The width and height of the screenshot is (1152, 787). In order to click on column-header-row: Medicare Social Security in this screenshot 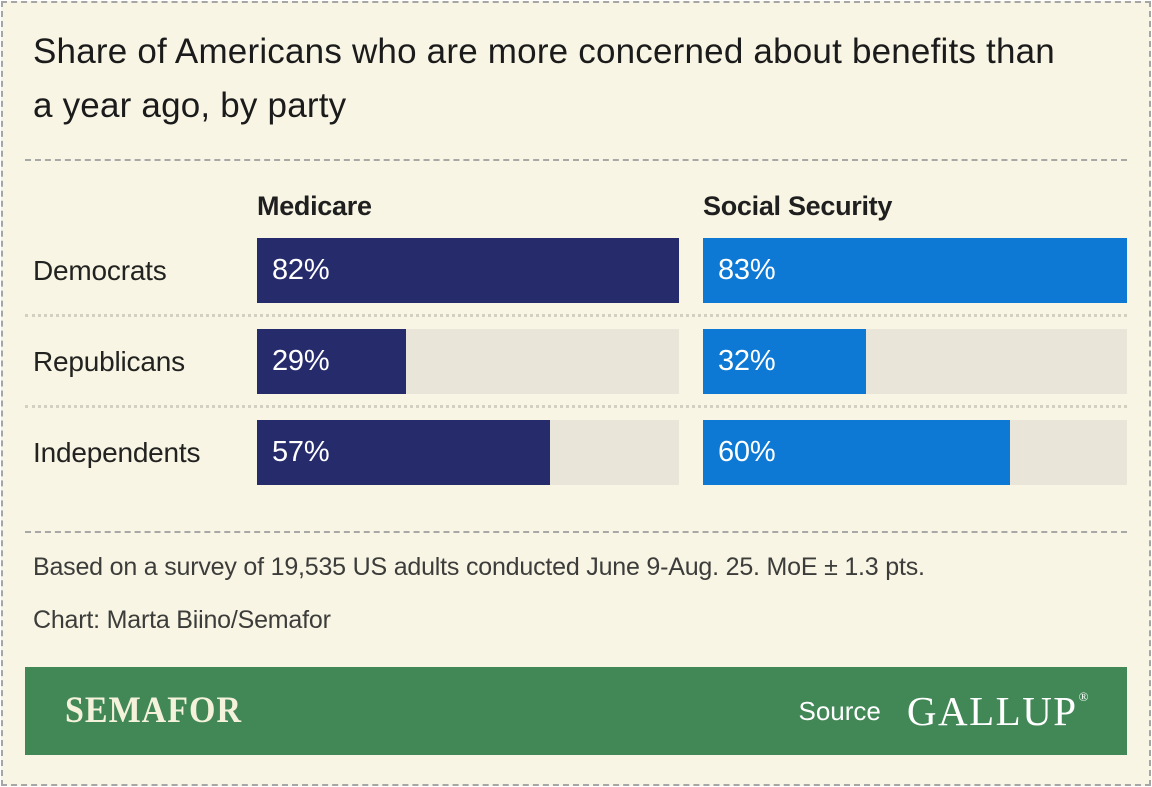, I will do `click(576, 206)`.